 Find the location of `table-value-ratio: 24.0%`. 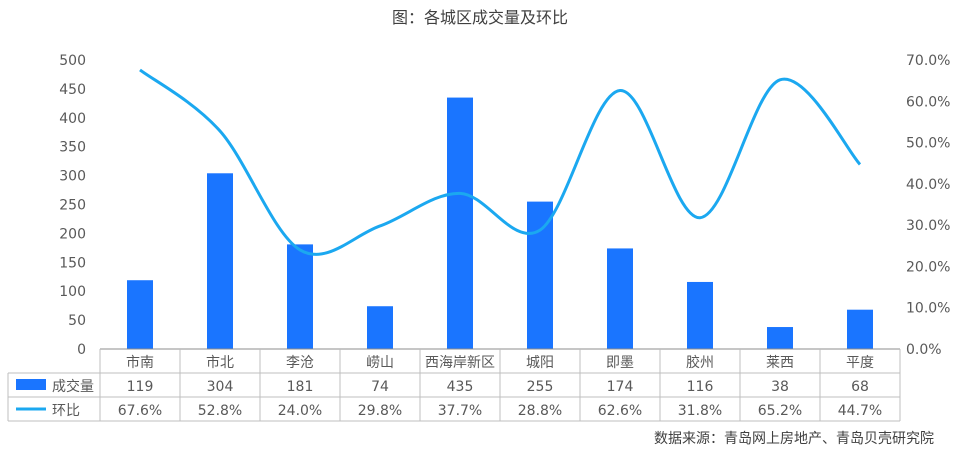

table-value-ratio: 24.0% is located at coordinates (300, 411).